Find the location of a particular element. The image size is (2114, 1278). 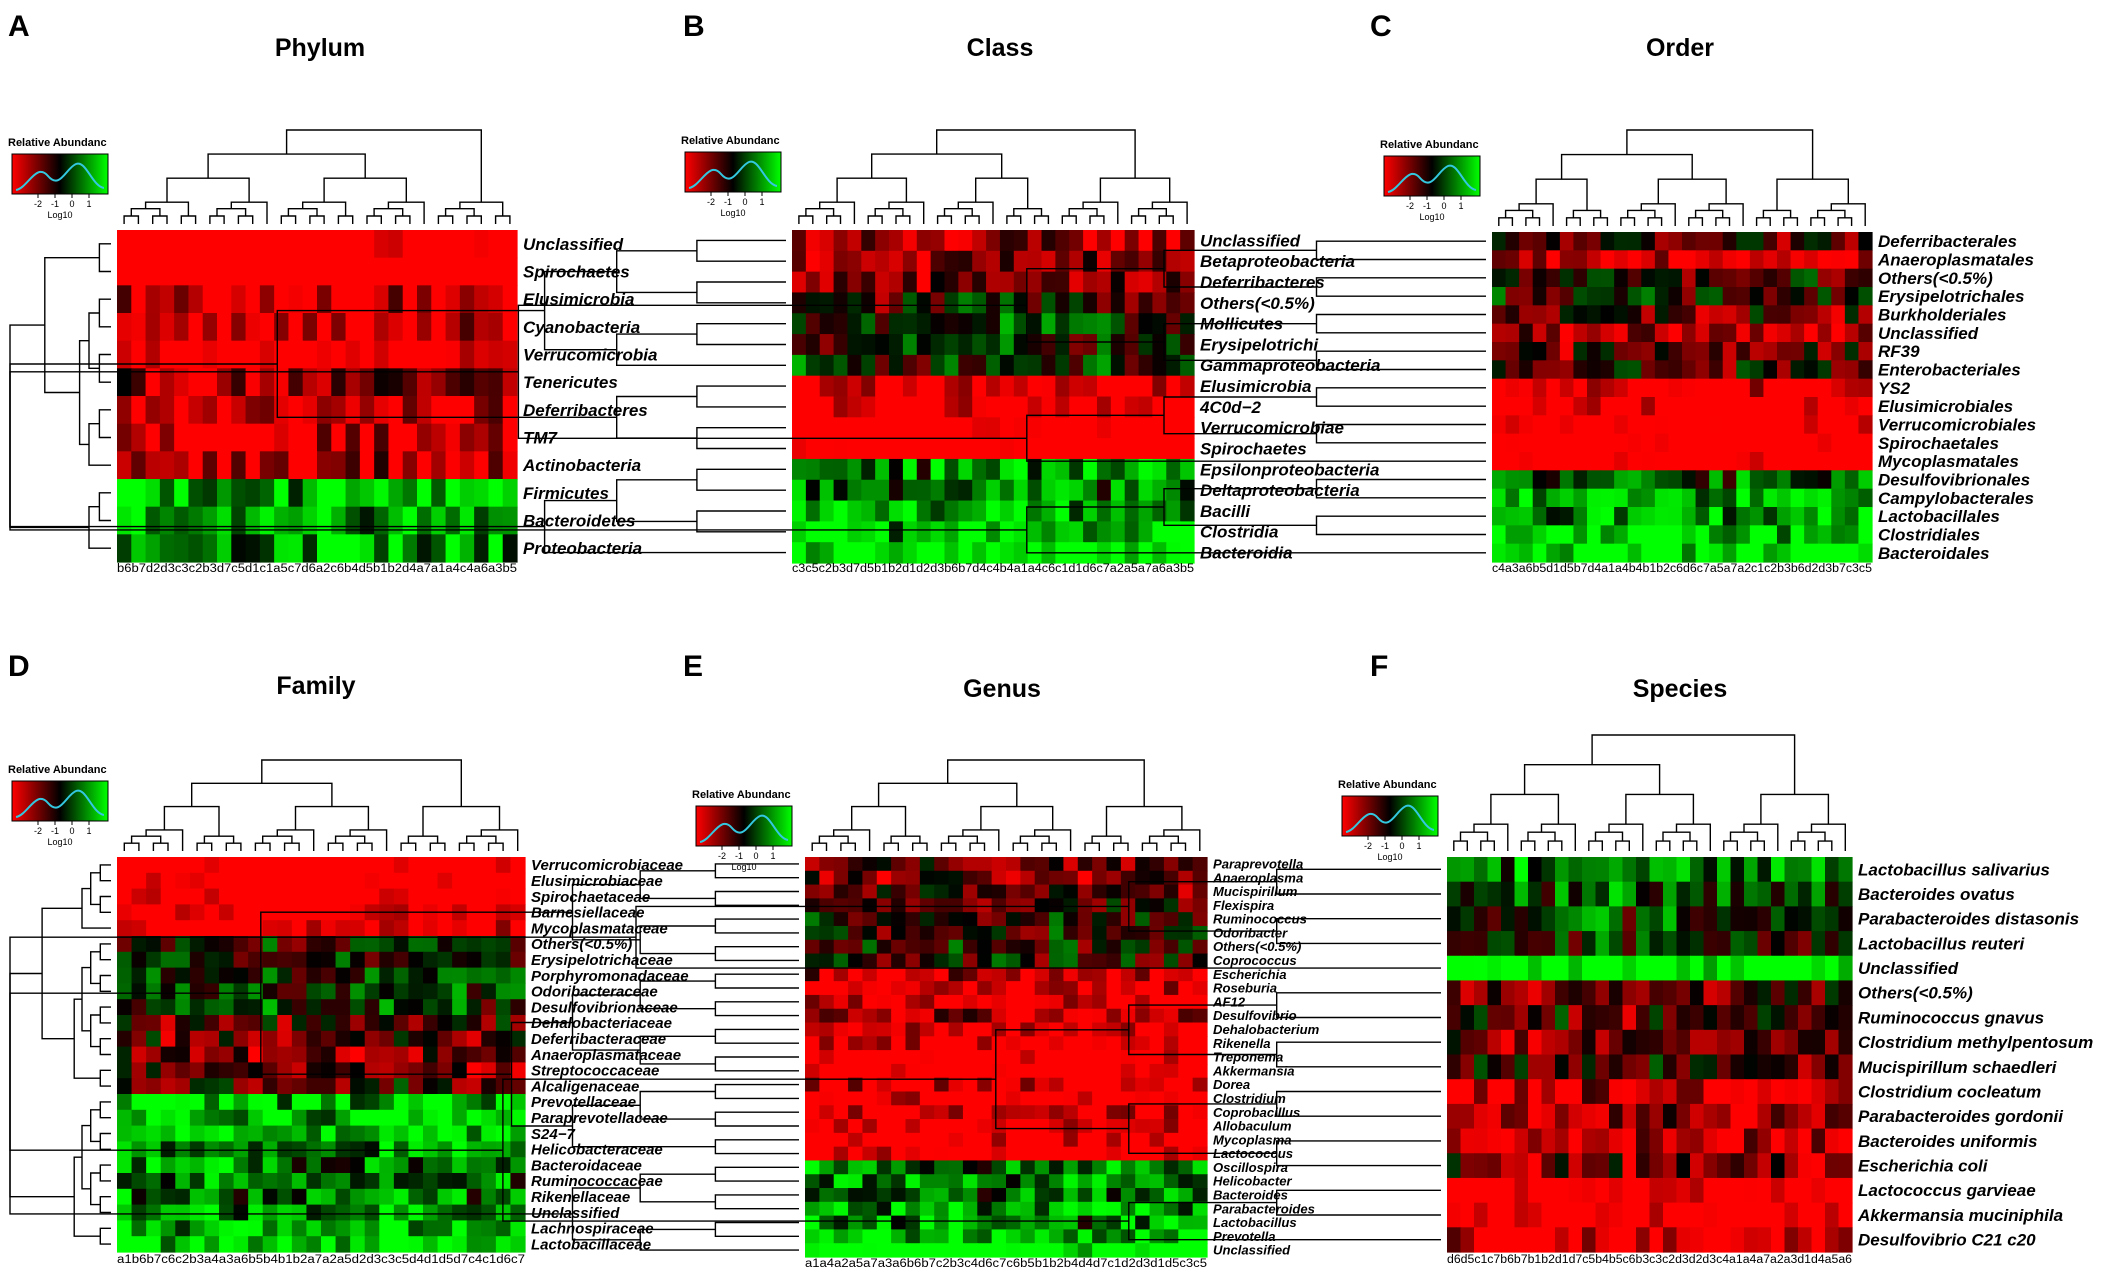

color-key-density-line is located at coordinates (60, 803).